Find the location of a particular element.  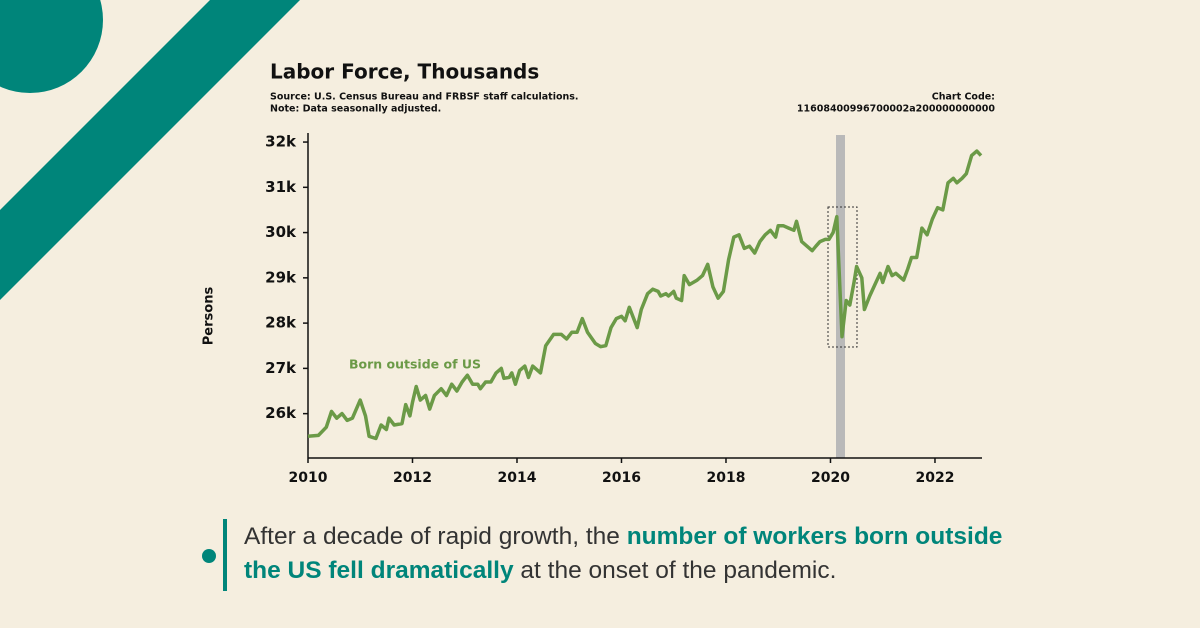

chart-title: Labor Force, Thousands is located at coordinates (404, 72).